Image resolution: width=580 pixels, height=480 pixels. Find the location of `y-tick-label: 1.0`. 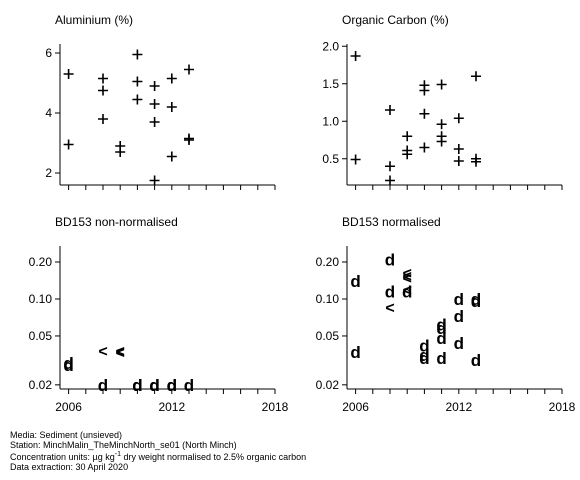

y-tick-label: 1.0 is located at coordinates (330, 121).